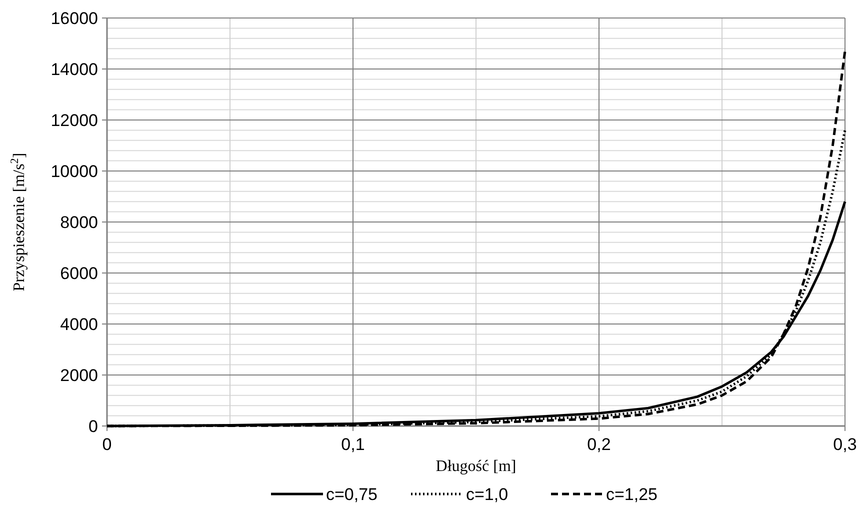 This screenshot has height=514, width=863. Describe the element at coordinates (353, 444) in the screenshot. I see `x-tick-label: 0,1` at that location.